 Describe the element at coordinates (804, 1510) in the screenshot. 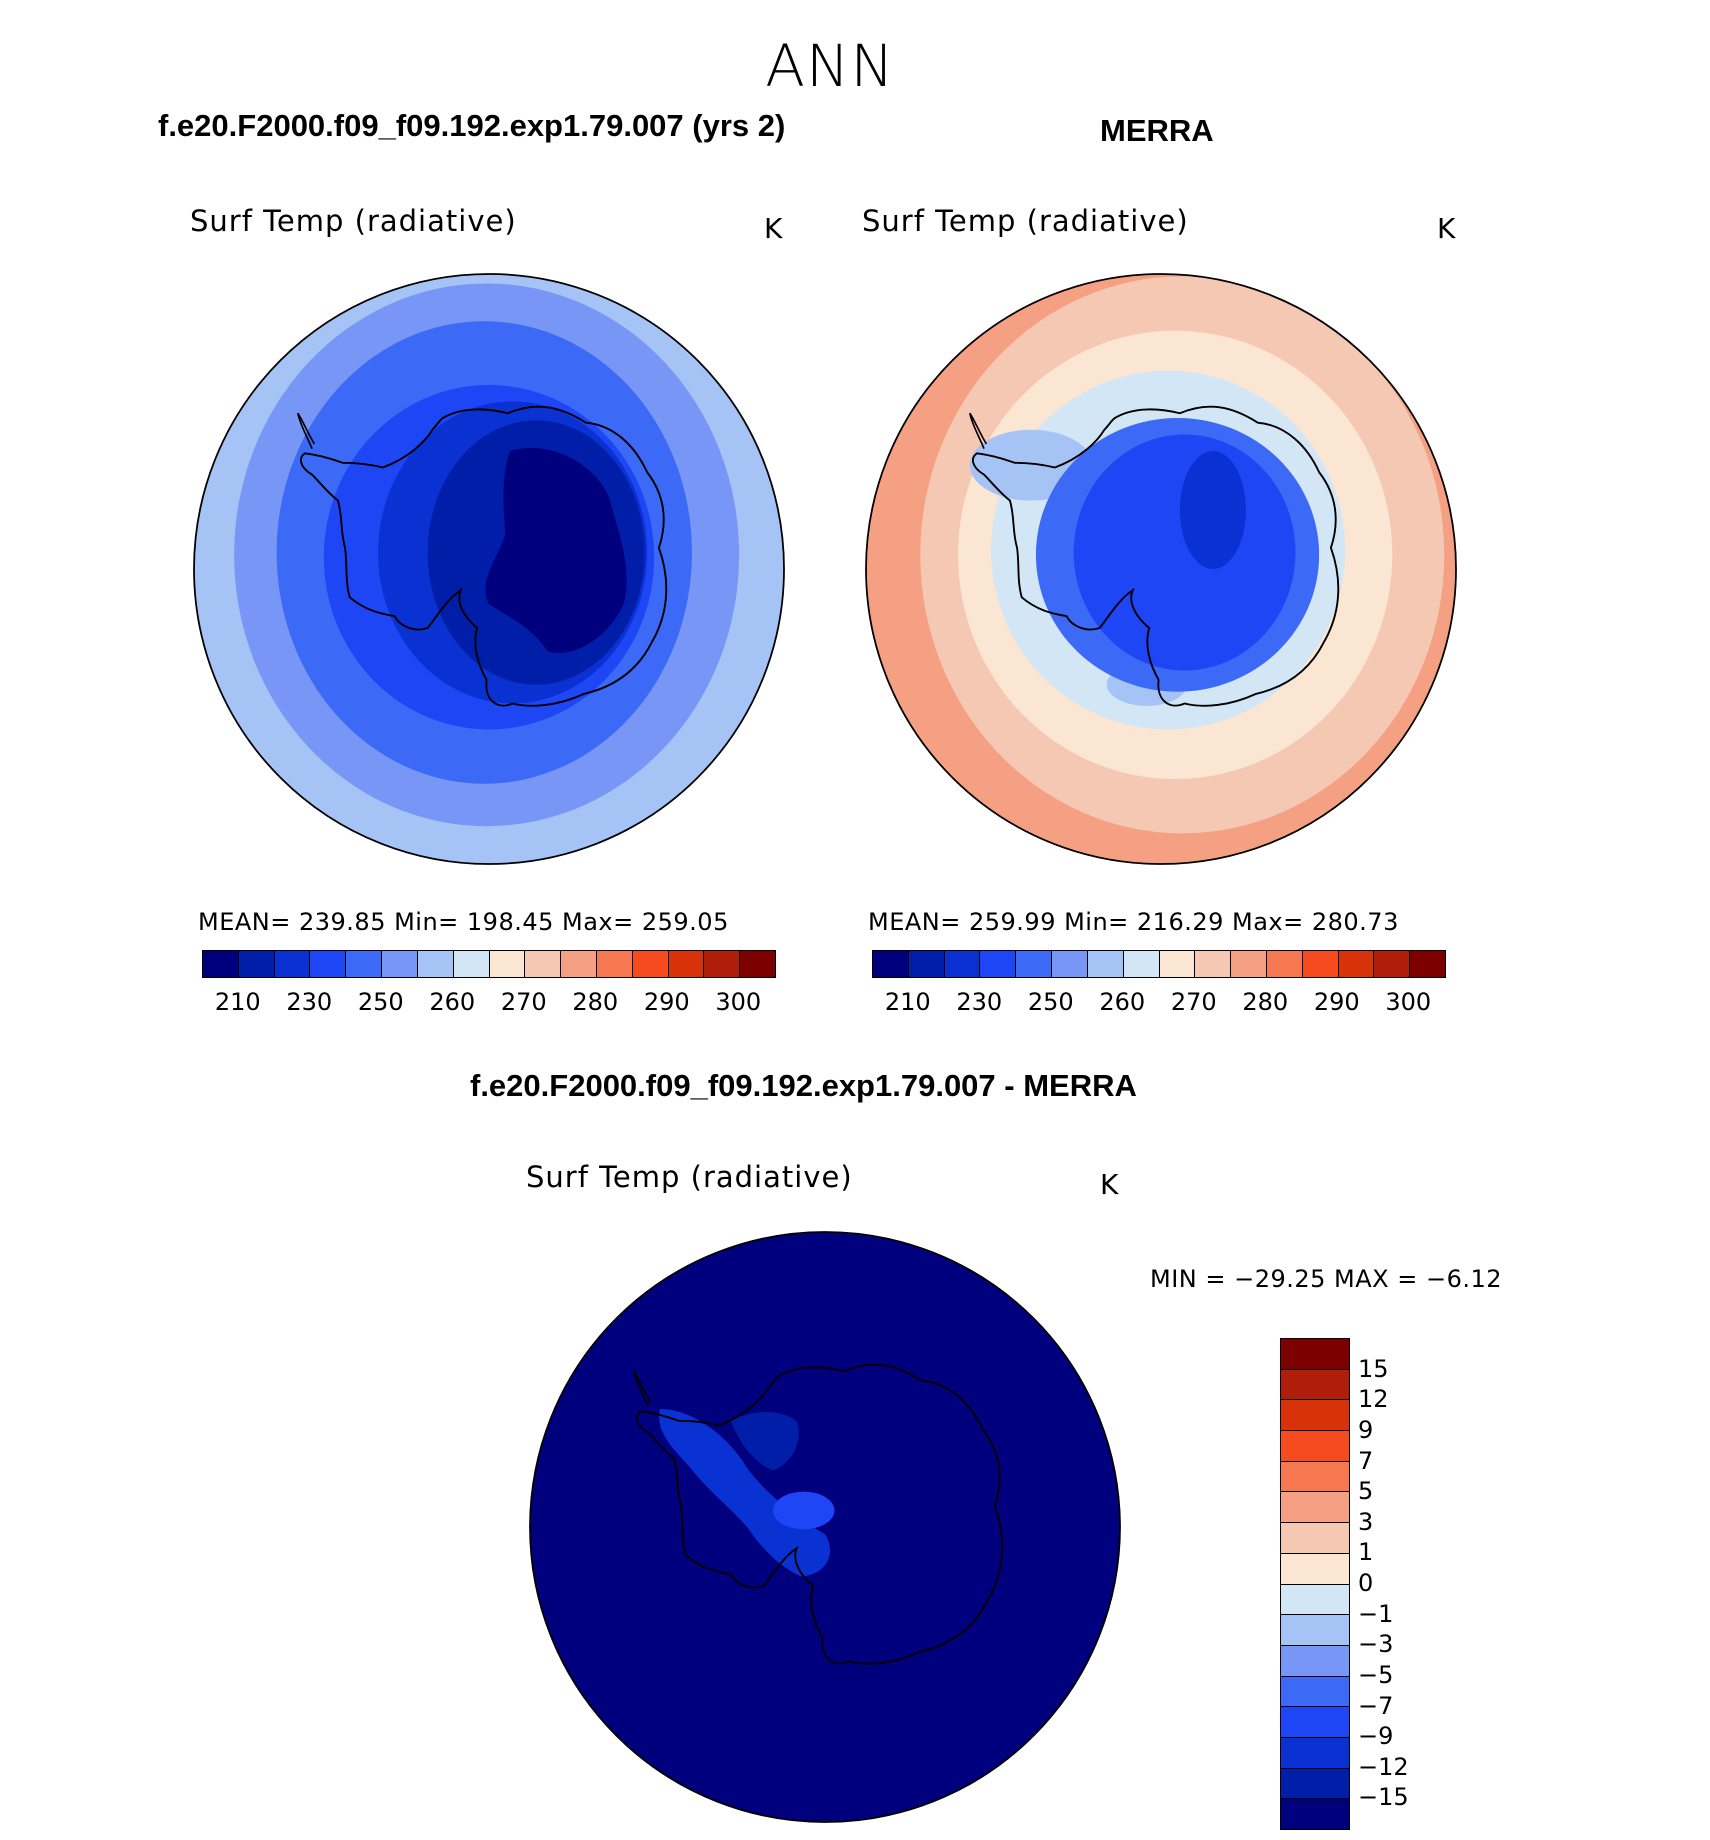

I see `panel3-field-patch3` at that location.